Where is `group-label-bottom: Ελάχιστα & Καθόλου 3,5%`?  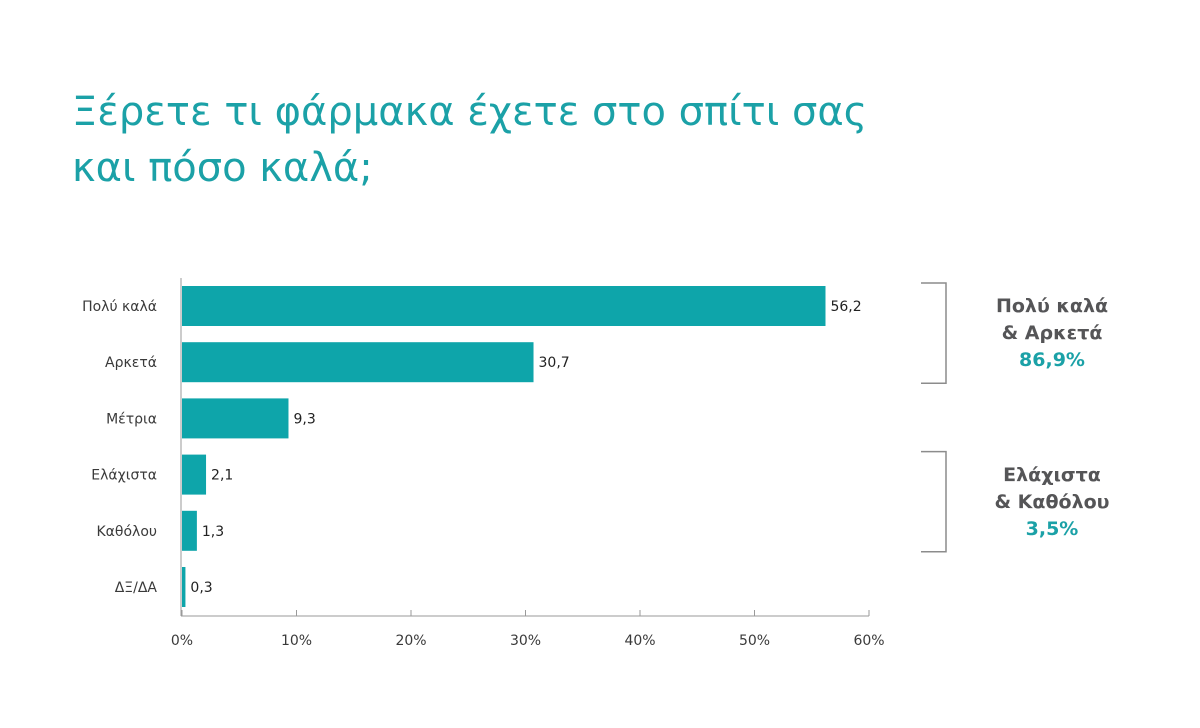 group-label-bottom: Ελάχιστα & Καθόλου 3,5% is located at coordinates (1052, 502).